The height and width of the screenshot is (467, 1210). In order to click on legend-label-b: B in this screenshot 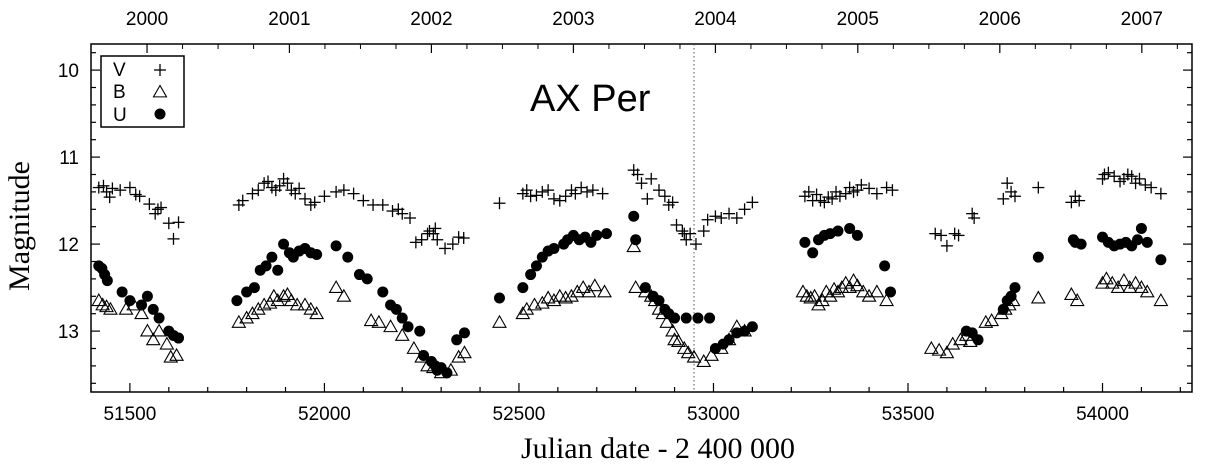, I will do `click(119, 92)`.